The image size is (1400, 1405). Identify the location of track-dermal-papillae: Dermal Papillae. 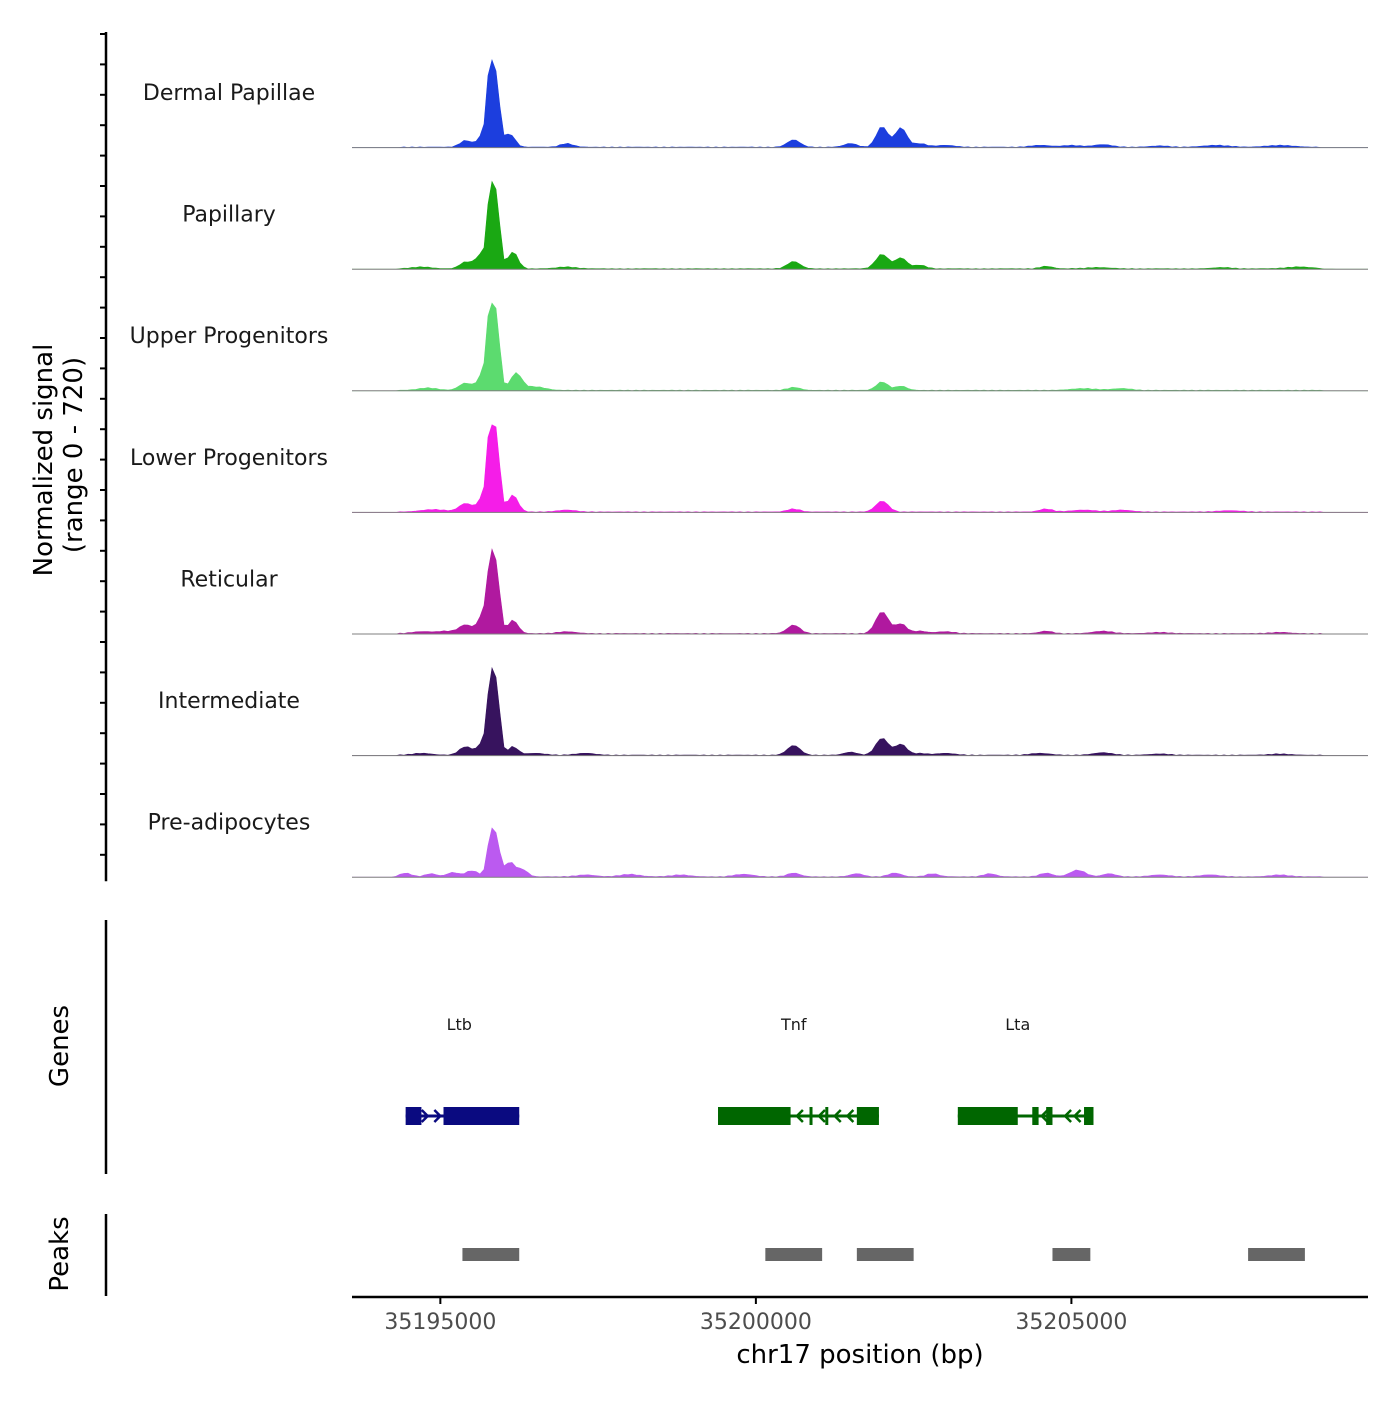
(755, 103).